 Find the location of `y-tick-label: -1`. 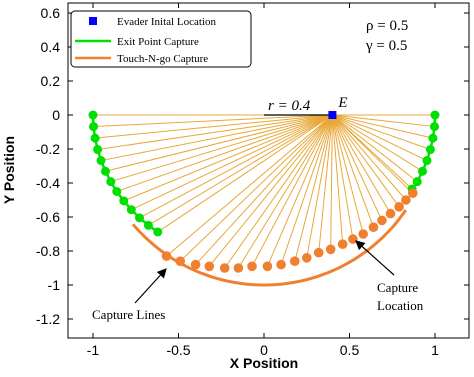

y-tick-label: -1 is located at coordinates (54, 285).